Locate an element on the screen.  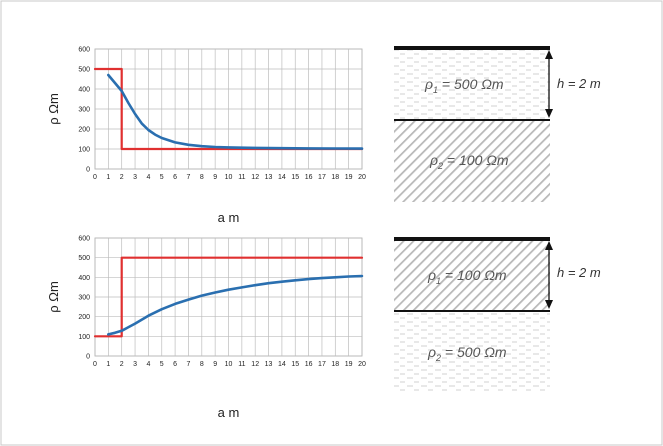
layer-diagram-top: h = 2 m ρ1 = 500 Ωm ρ2 = 100 Ωm is located at coordinates (497, 124).